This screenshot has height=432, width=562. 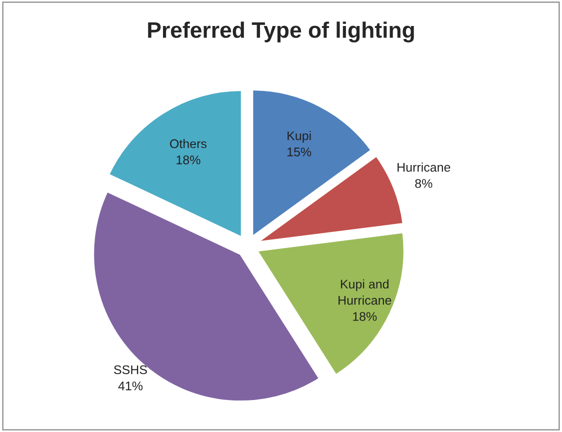 What do you see at coordinates (130, 386) in the screenshot?
I see `data-label: 41%` at bounding box center [130, 386].